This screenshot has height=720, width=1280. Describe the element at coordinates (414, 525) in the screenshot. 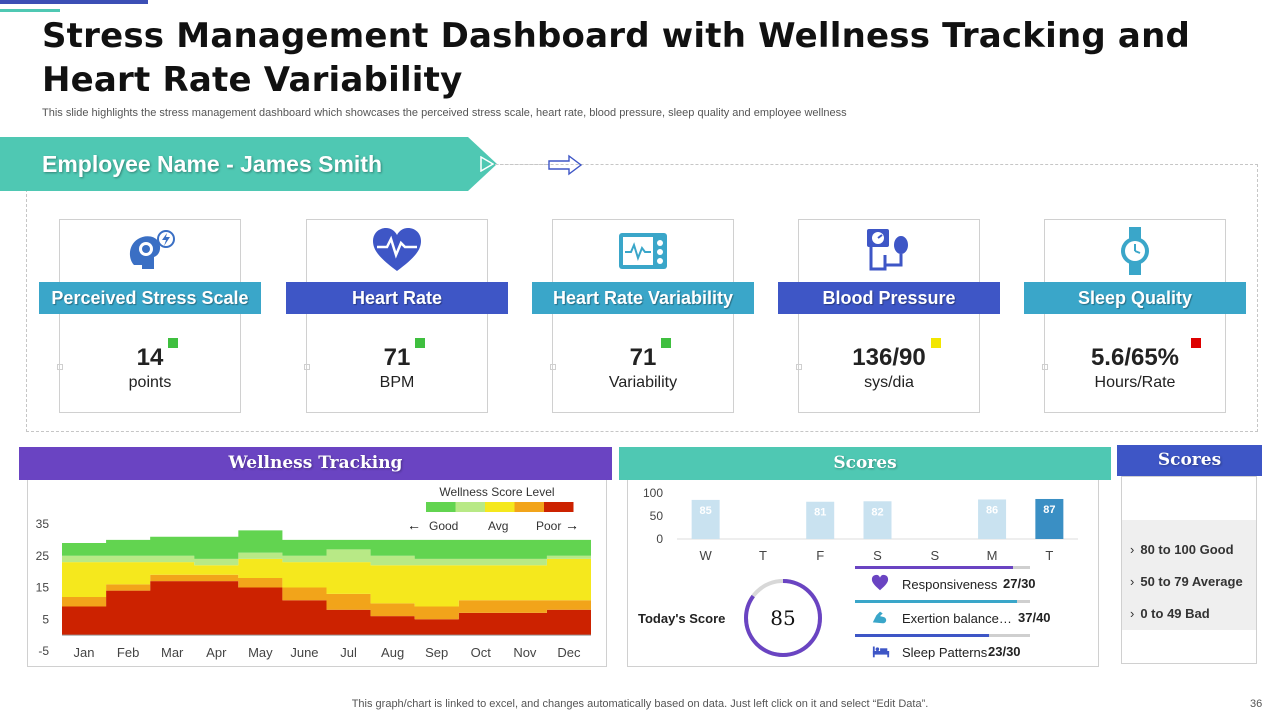

I see `left-arrow-icon: ←` at that location.